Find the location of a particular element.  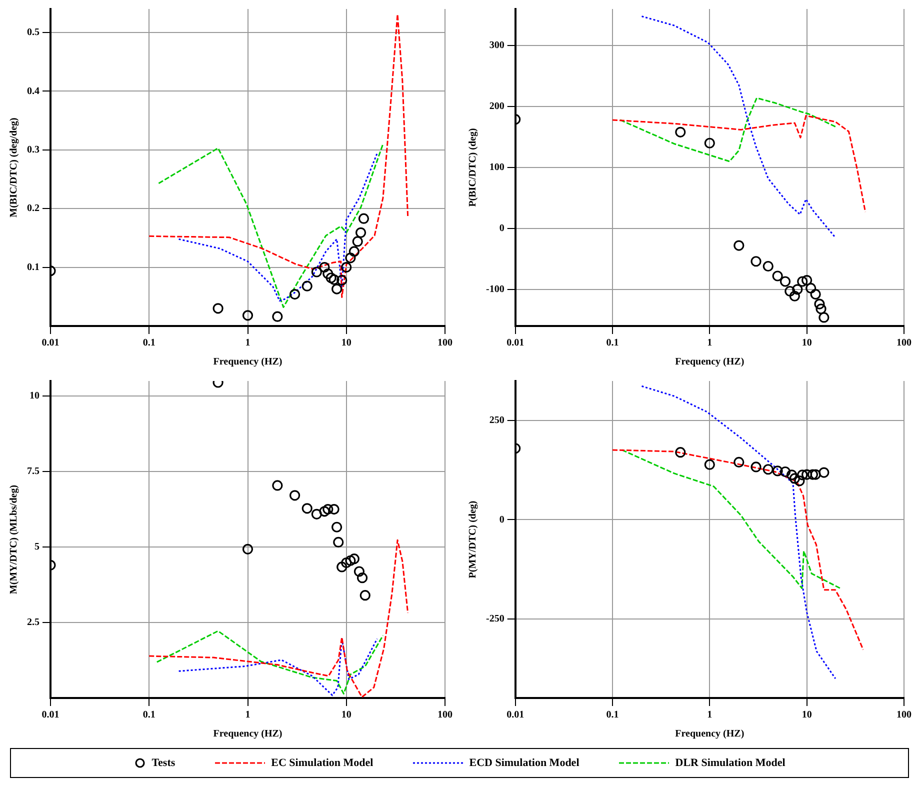

y-tick-label: 0.3 is located at coordinates (33, 150).